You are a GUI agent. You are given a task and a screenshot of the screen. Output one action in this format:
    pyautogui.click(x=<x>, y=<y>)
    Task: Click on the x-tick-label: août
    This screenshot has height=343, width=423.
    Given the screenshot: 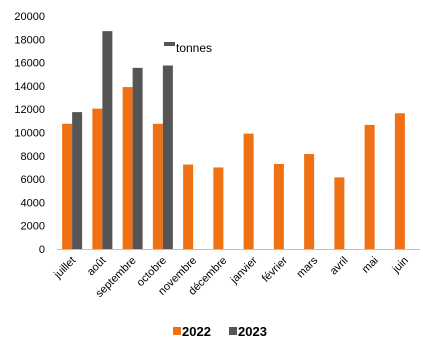 What is the action you would take?
    pyautogui.click(x=97, y=267)
    